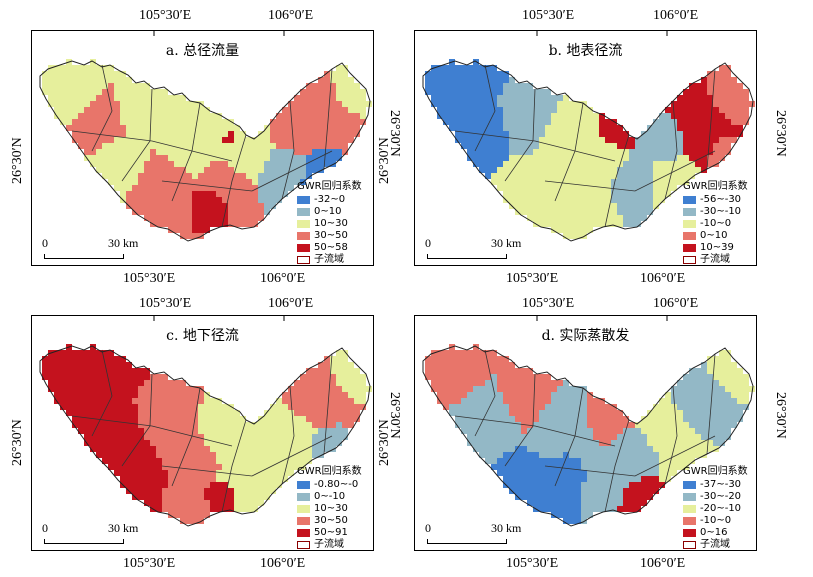  What do you see at coordinates (205, 136) in the screenshot?
I see `choropleth-map` at bounding box center [205, 136].